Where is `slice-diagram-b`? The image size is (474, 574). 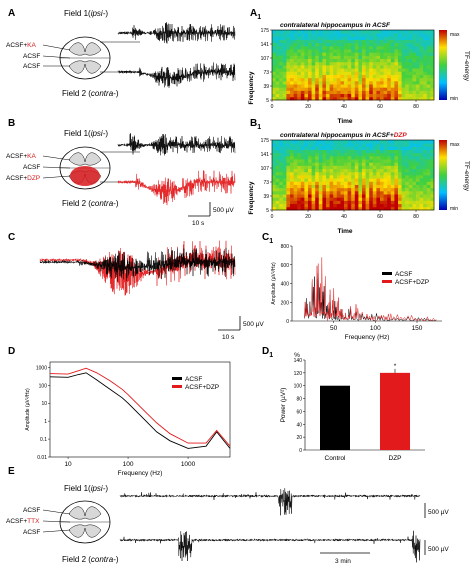 slice-diagram-b is located at coordinates (85, 168).